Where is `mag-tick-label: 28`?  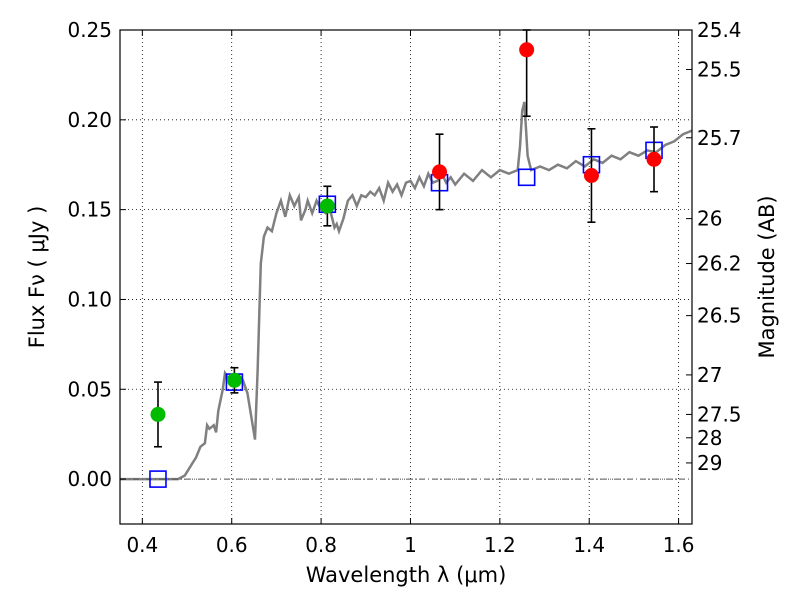 mag-tick-label: 28 is located at coordinates (709, 438).